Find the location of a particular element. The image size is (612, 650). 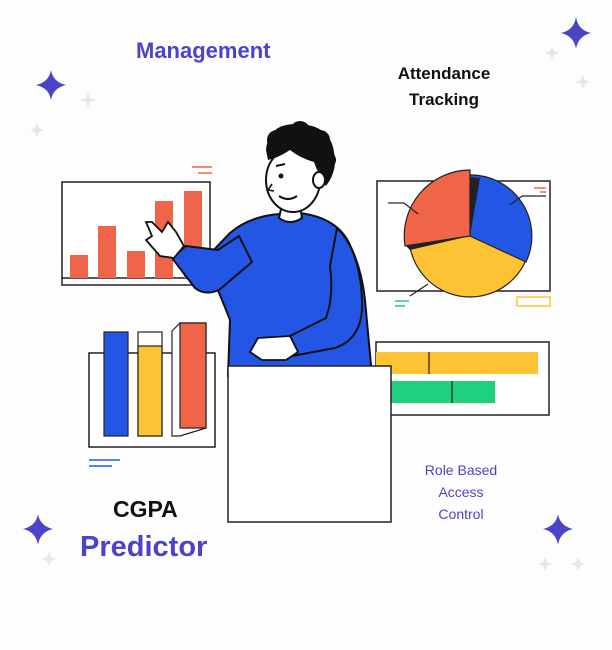

role-line-3: Control is located at coordinates (461, 514).